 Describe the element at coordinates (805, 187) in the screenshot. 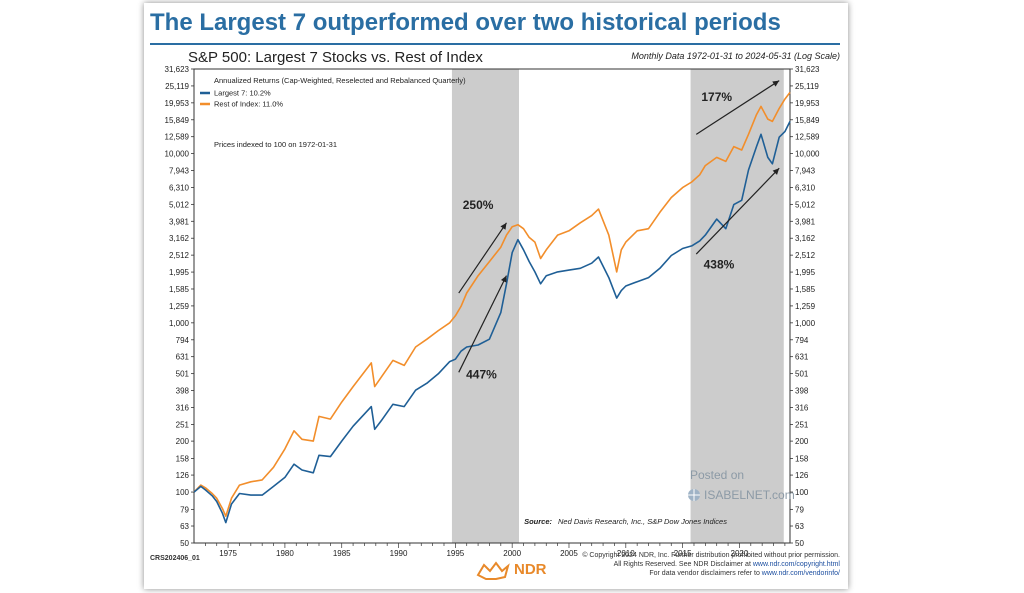

I see `y-tick-label-right: 6,310` at that location.